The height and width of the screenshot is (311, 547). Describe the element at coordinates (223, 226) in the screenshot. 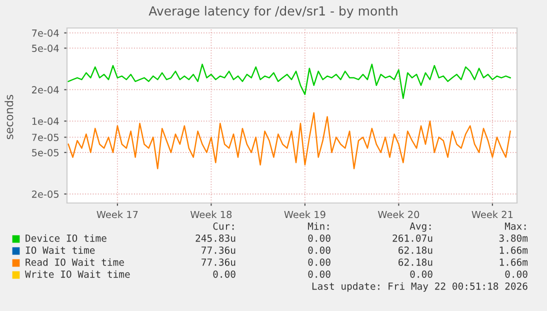

I see `text: Cur:` at that location.